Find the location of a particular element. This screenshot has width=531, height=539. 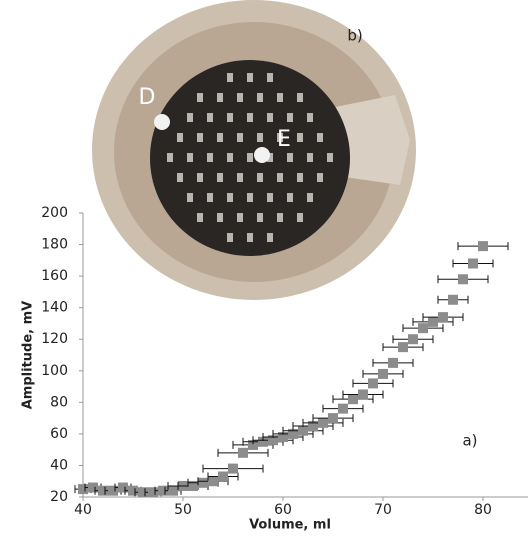

y-tick-label: 180 is located at coordinates (54, 245).